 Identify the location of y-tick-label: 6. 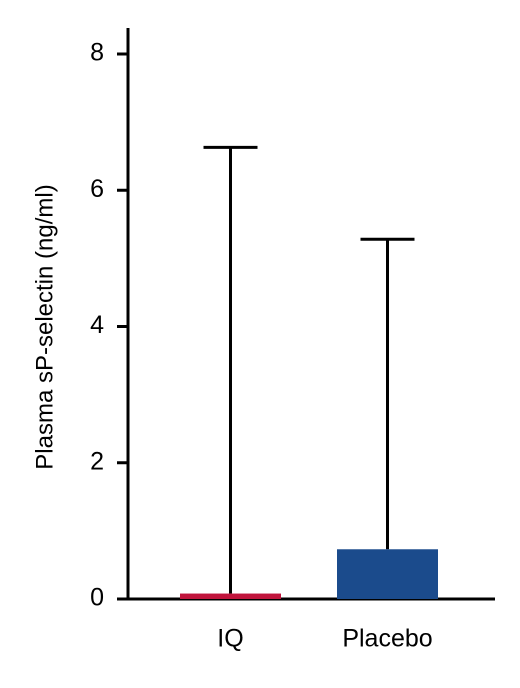
(97, 189).